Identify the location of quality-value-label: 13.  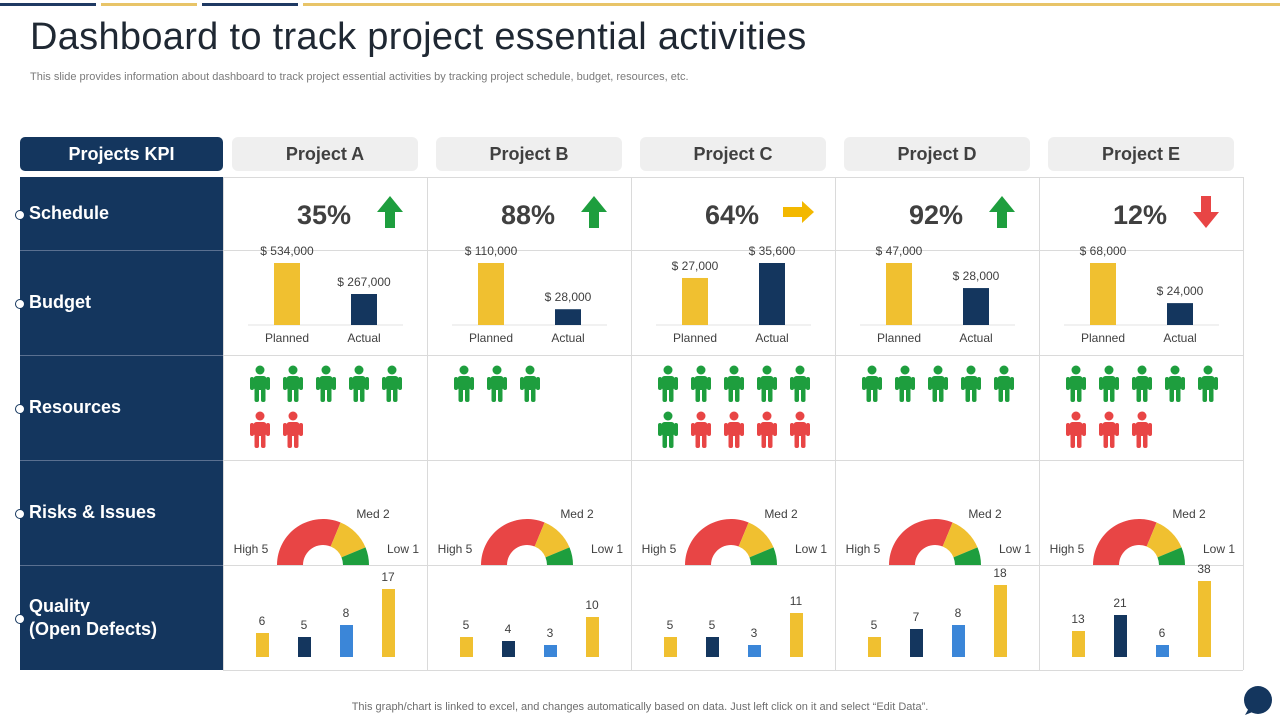
(1078, 619).